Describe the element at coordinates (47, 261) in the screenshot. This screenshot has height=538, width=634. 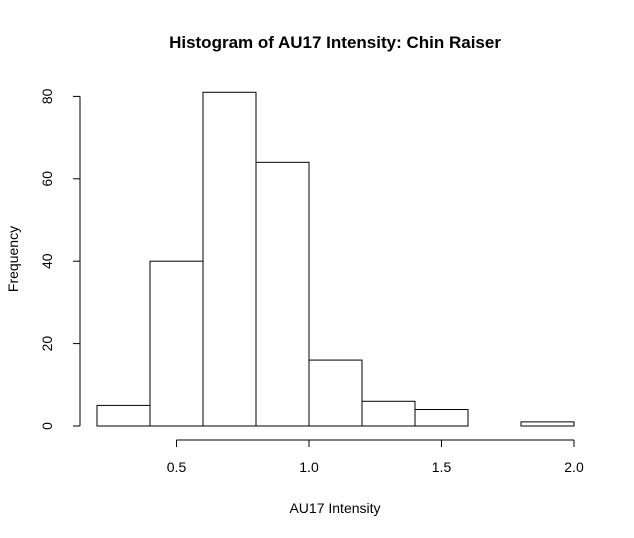
I see `y-tick-label: 40` at that location.